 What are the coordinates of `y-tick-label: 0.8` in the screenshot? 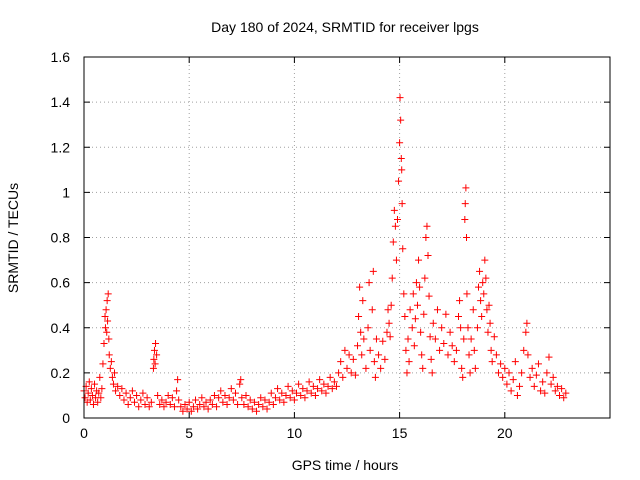 It's located at (61, 238).